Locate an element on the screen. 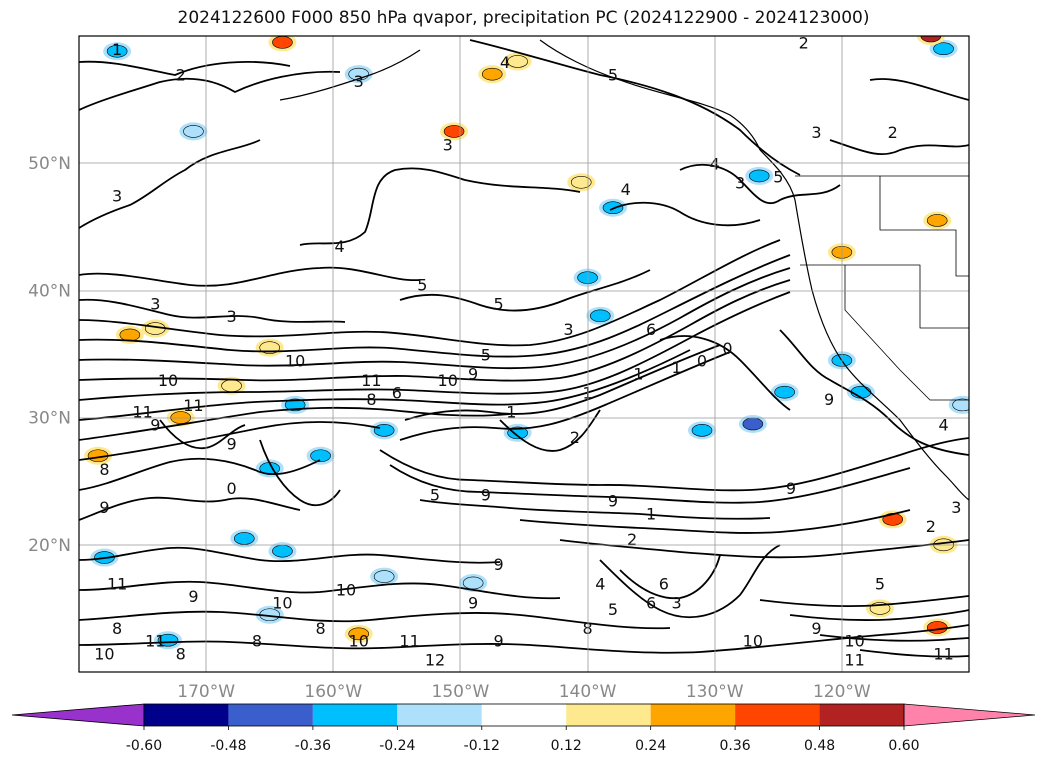 This screenshot has width=1047, height=765. colorbar-tick-label: 0.12 is located at coordinates (566, 746).